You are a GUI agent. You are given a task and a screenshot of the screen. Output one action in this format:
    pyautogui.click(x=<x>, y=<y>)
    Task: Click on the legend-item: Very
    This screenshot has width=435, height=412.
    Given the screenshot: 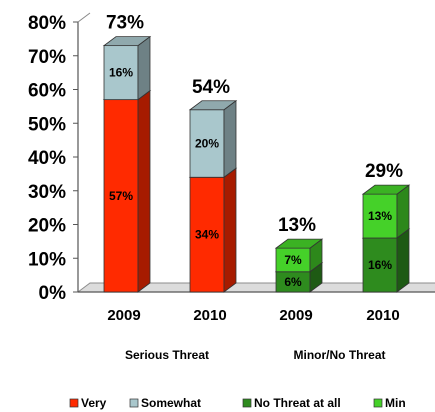 What is the action you would take?
    pyautogui.click(x=88, y=403)
    